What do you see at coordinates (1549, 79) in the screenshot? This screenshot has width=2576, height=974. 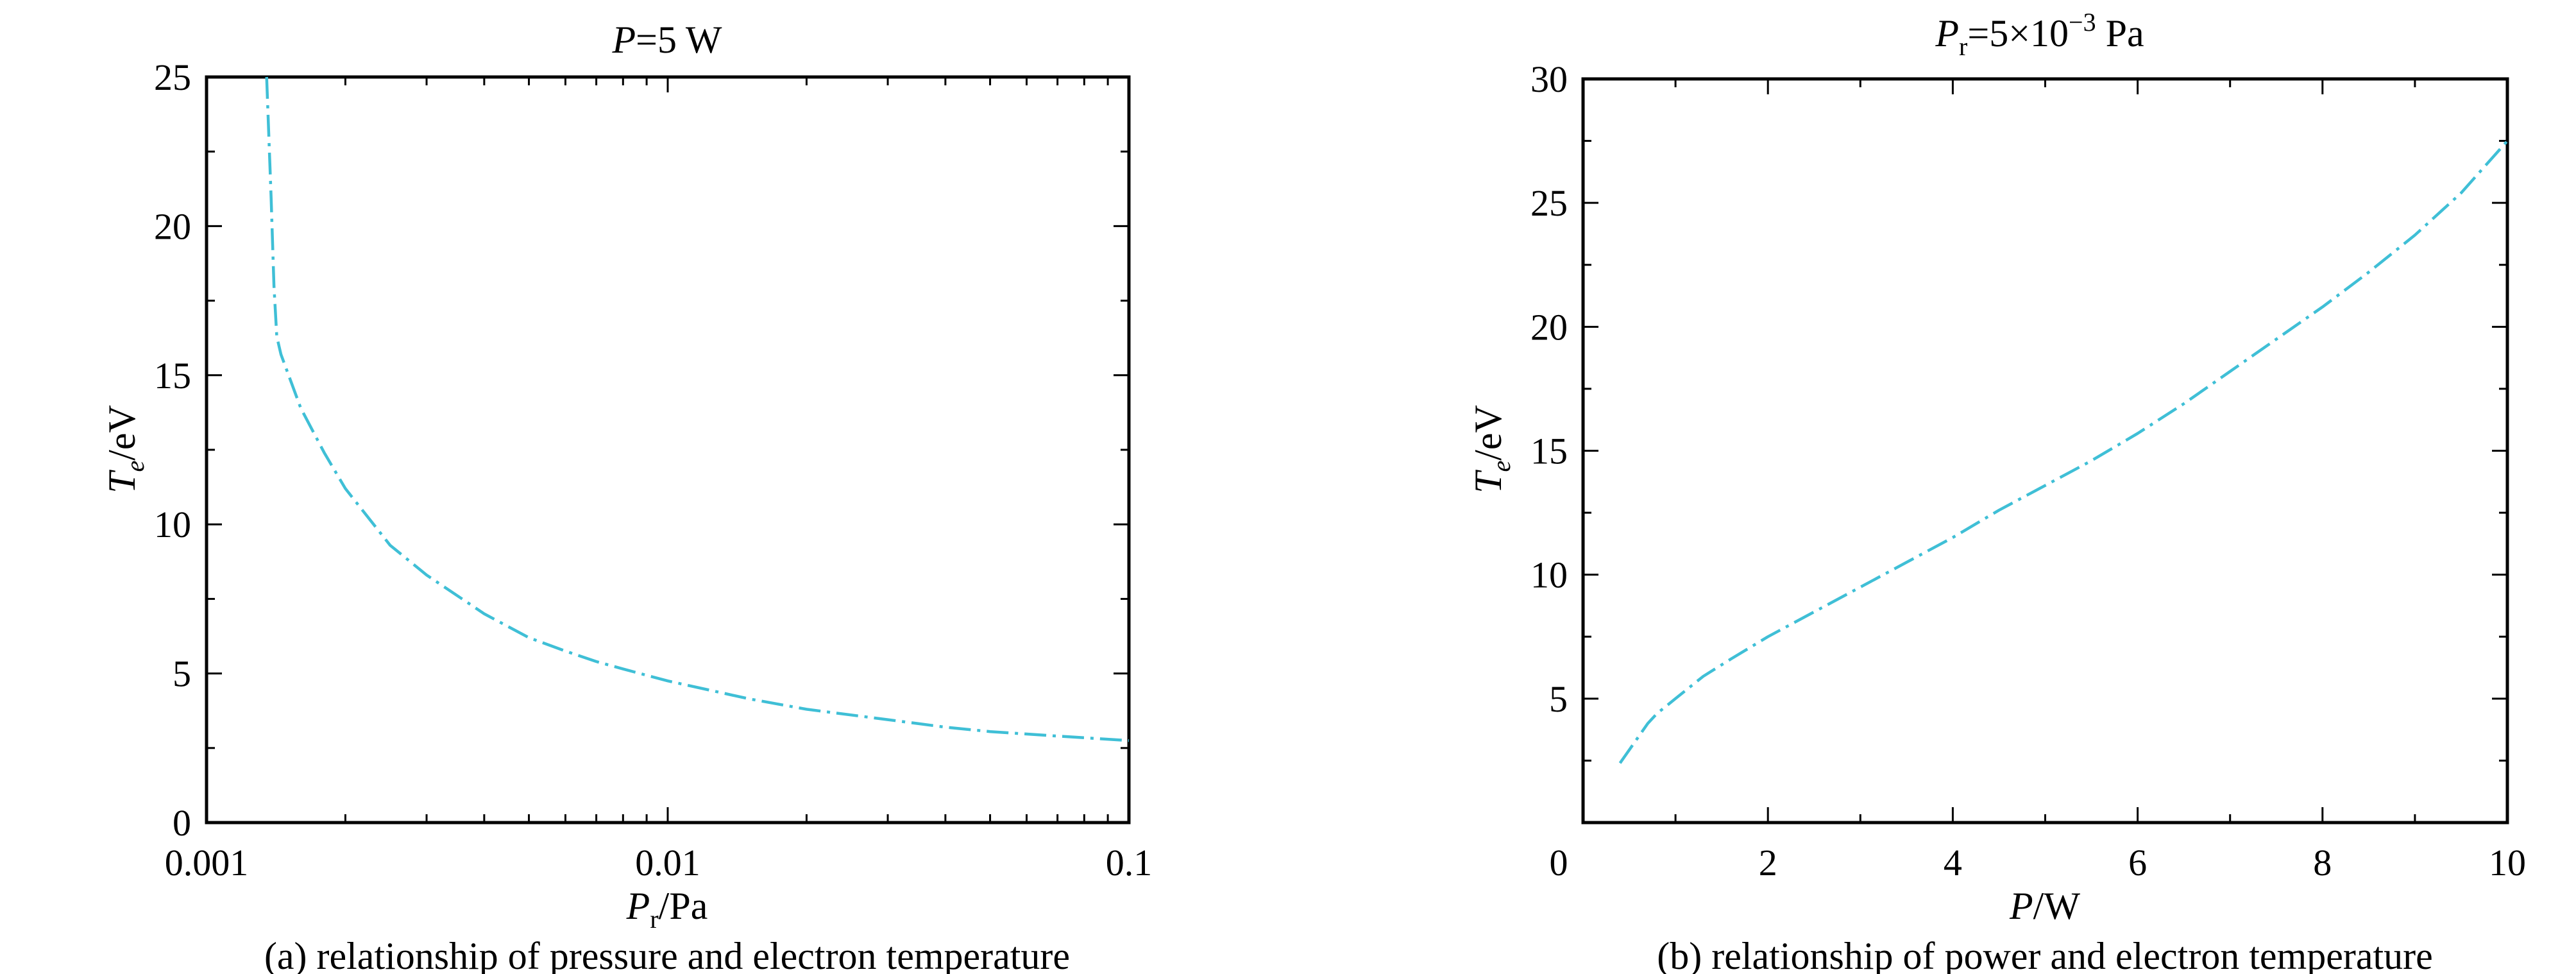 I see `y-tick-label: 30` at bounding box center [1549, 79].